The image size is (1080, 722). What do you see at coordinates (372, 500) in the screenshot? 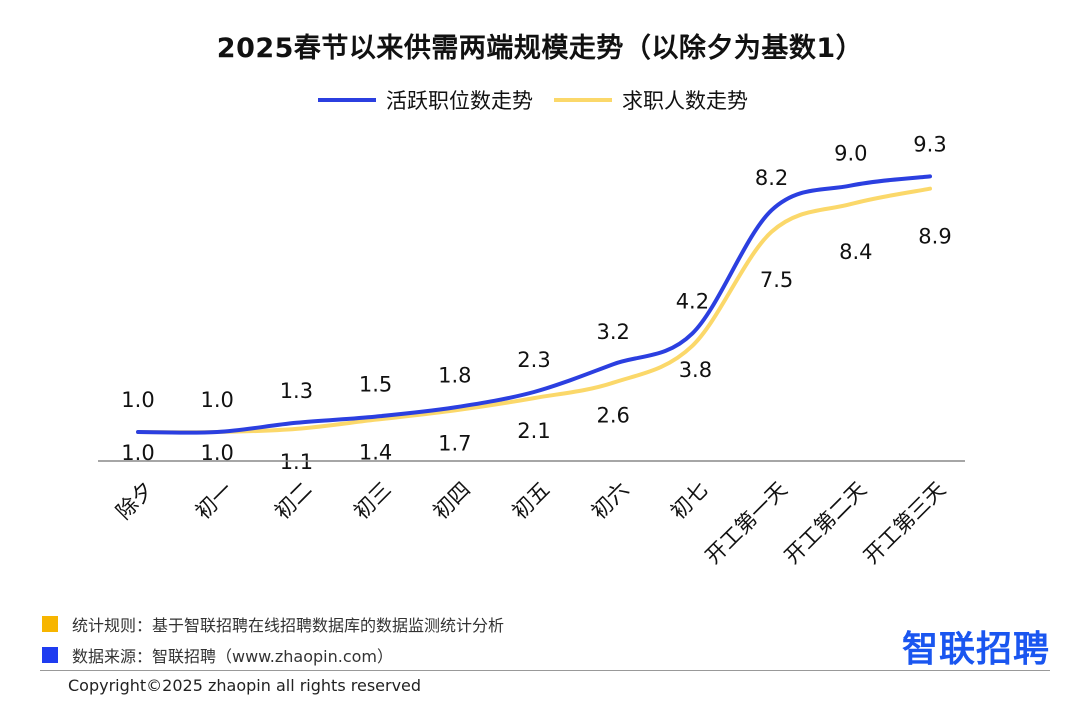
I see `x-tick-label: 初三` at bounding box center [372, 500].